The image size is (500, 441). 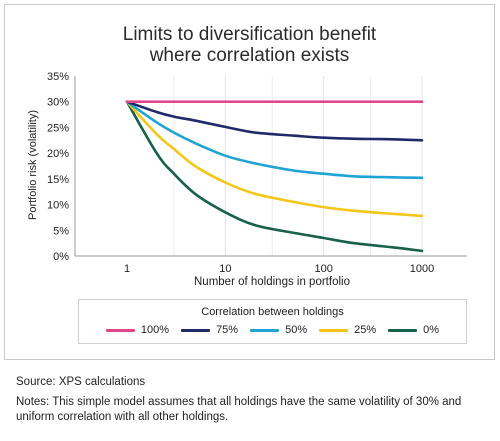 I want to click on legend-label: 0%, so click(x=431, y=330).